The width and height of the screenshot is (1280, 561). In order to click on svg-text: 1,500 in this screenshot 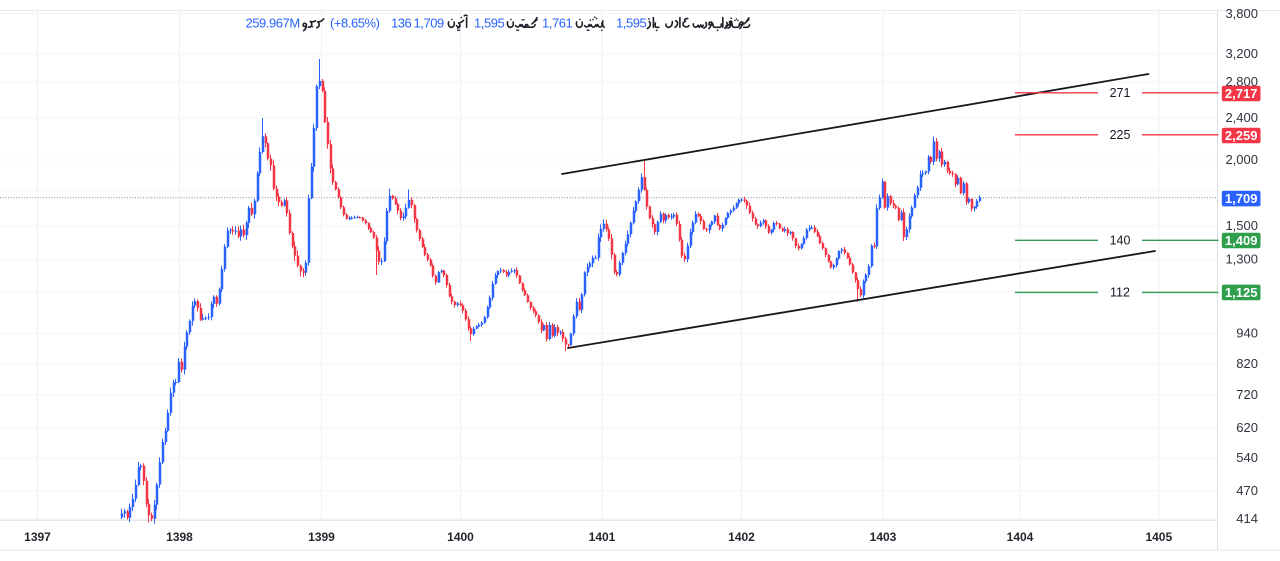, I will do `click(1241, 225)`.